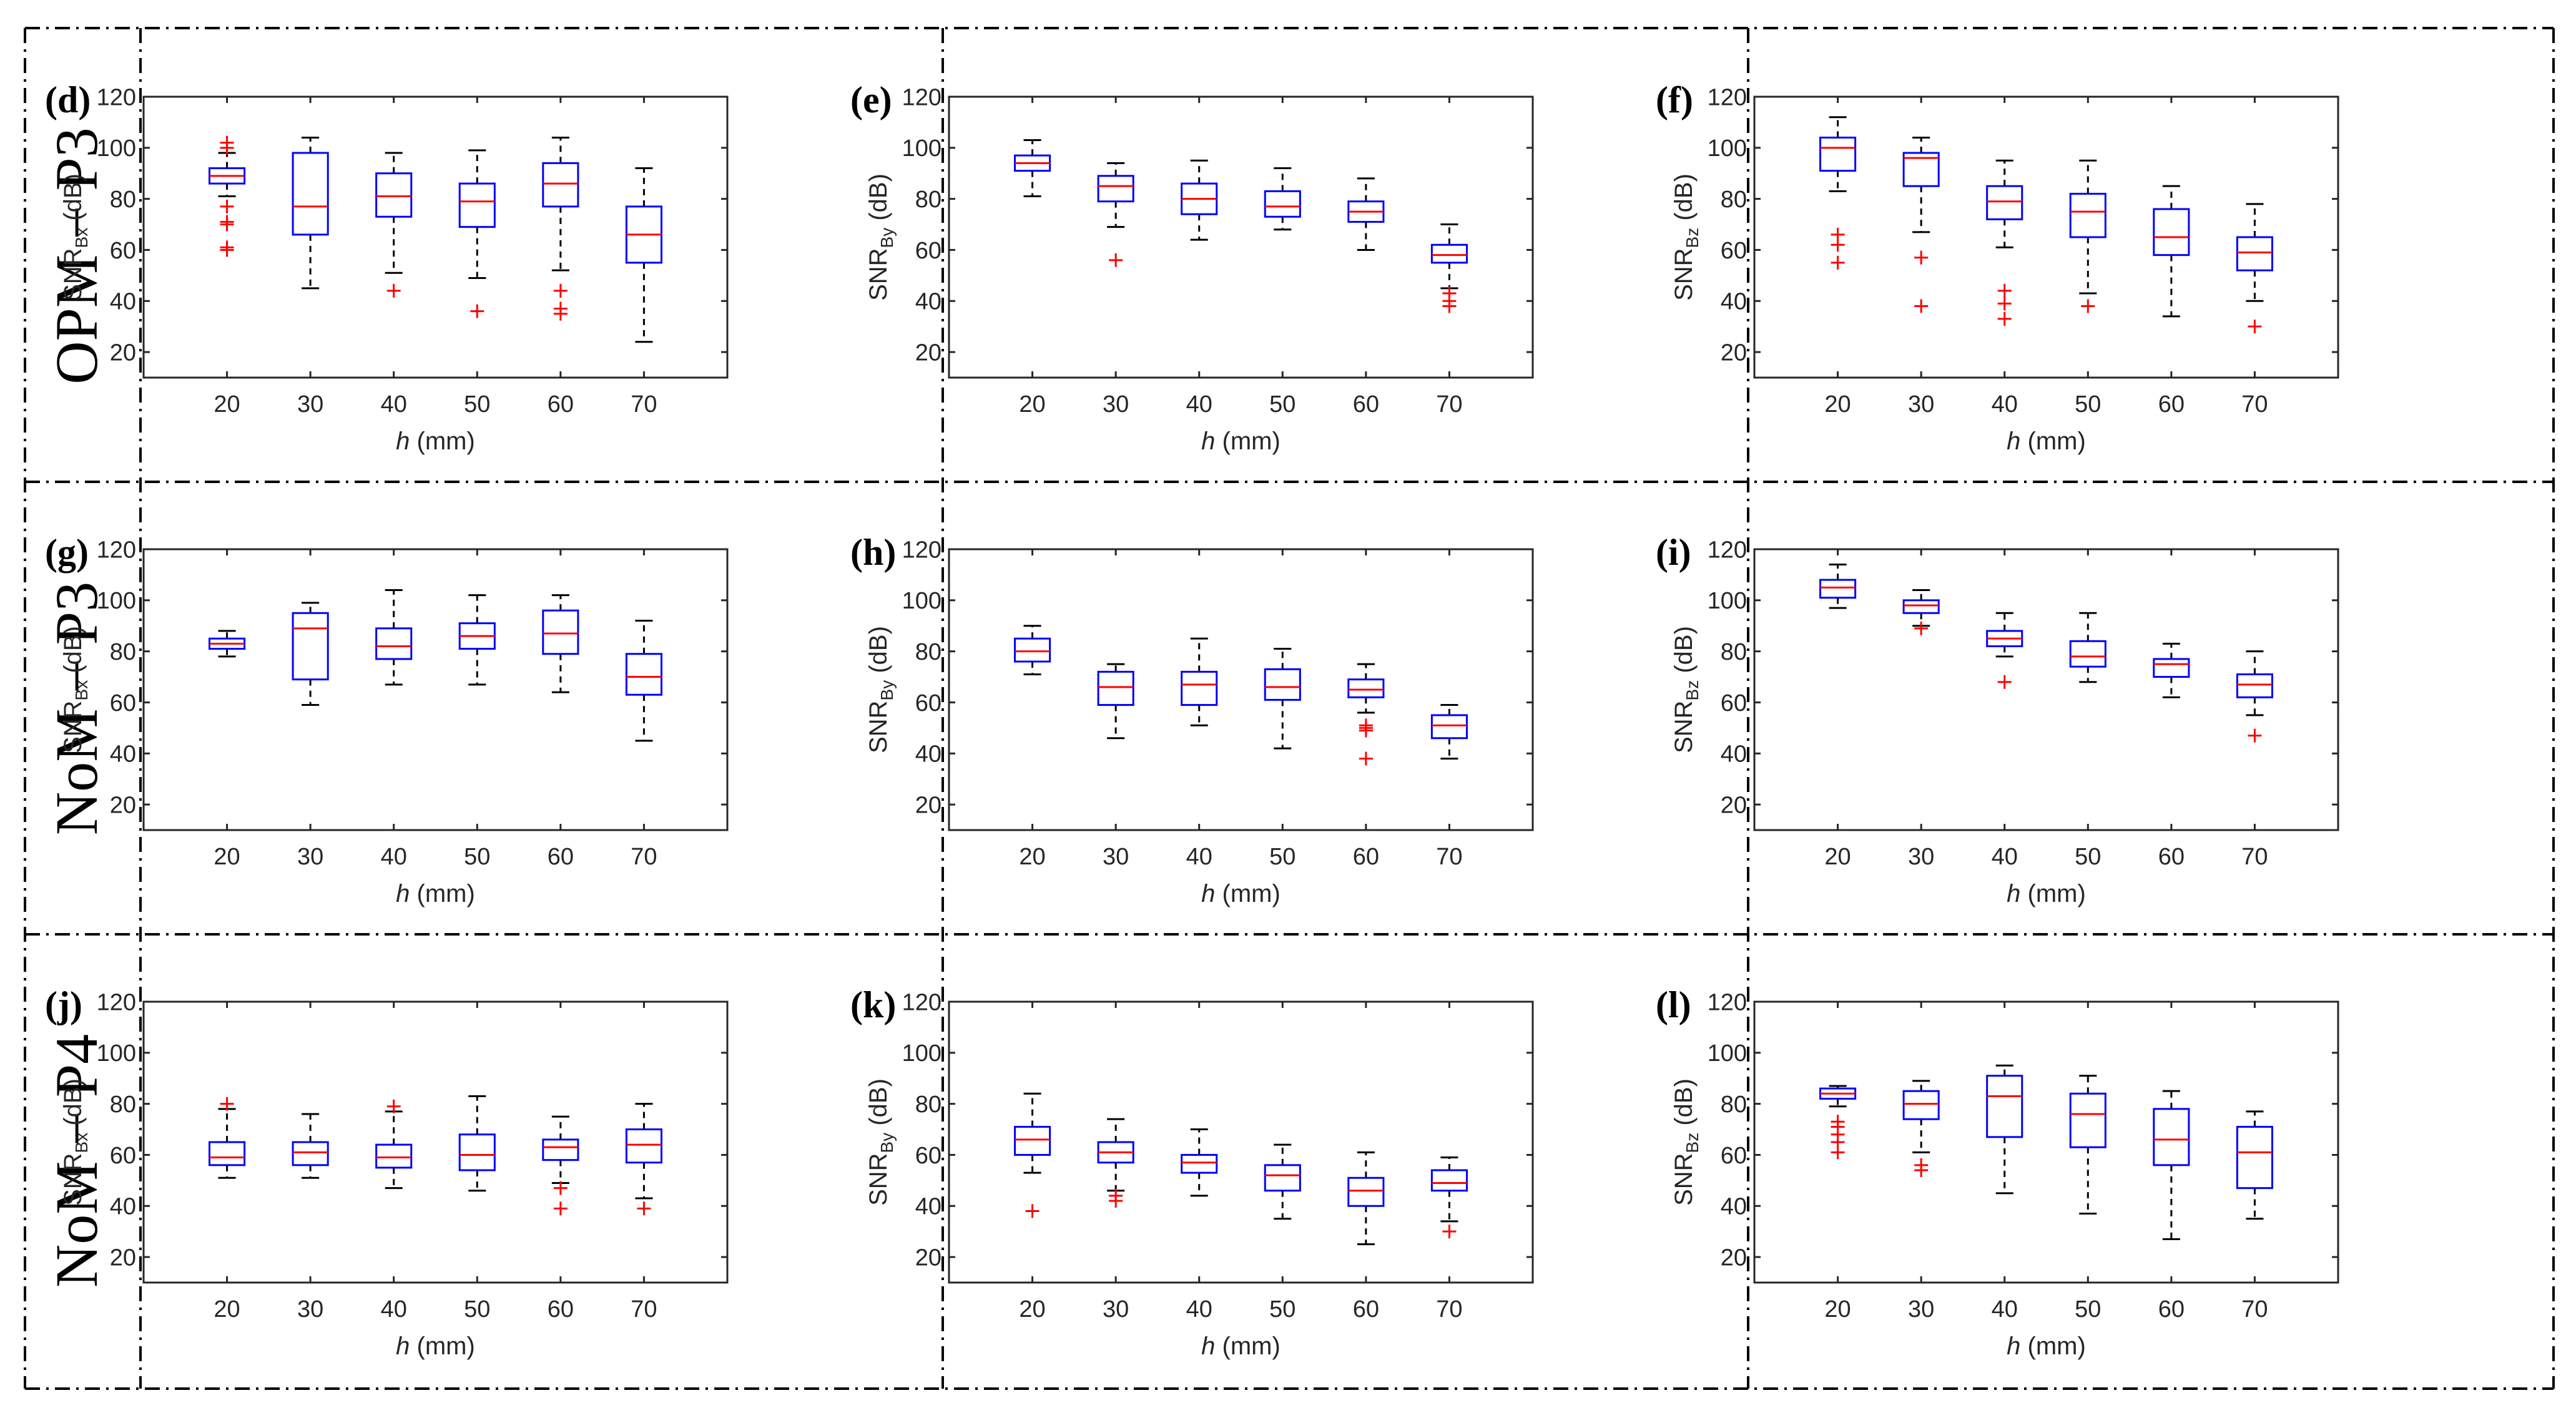 Image resolution: width=2576 pixels, height=1408 pixels. What do you see at coordinates (81, 690) in the screenshot?
I see `y-axis-label-subscript: Bx` at bounding box center [81, 690].